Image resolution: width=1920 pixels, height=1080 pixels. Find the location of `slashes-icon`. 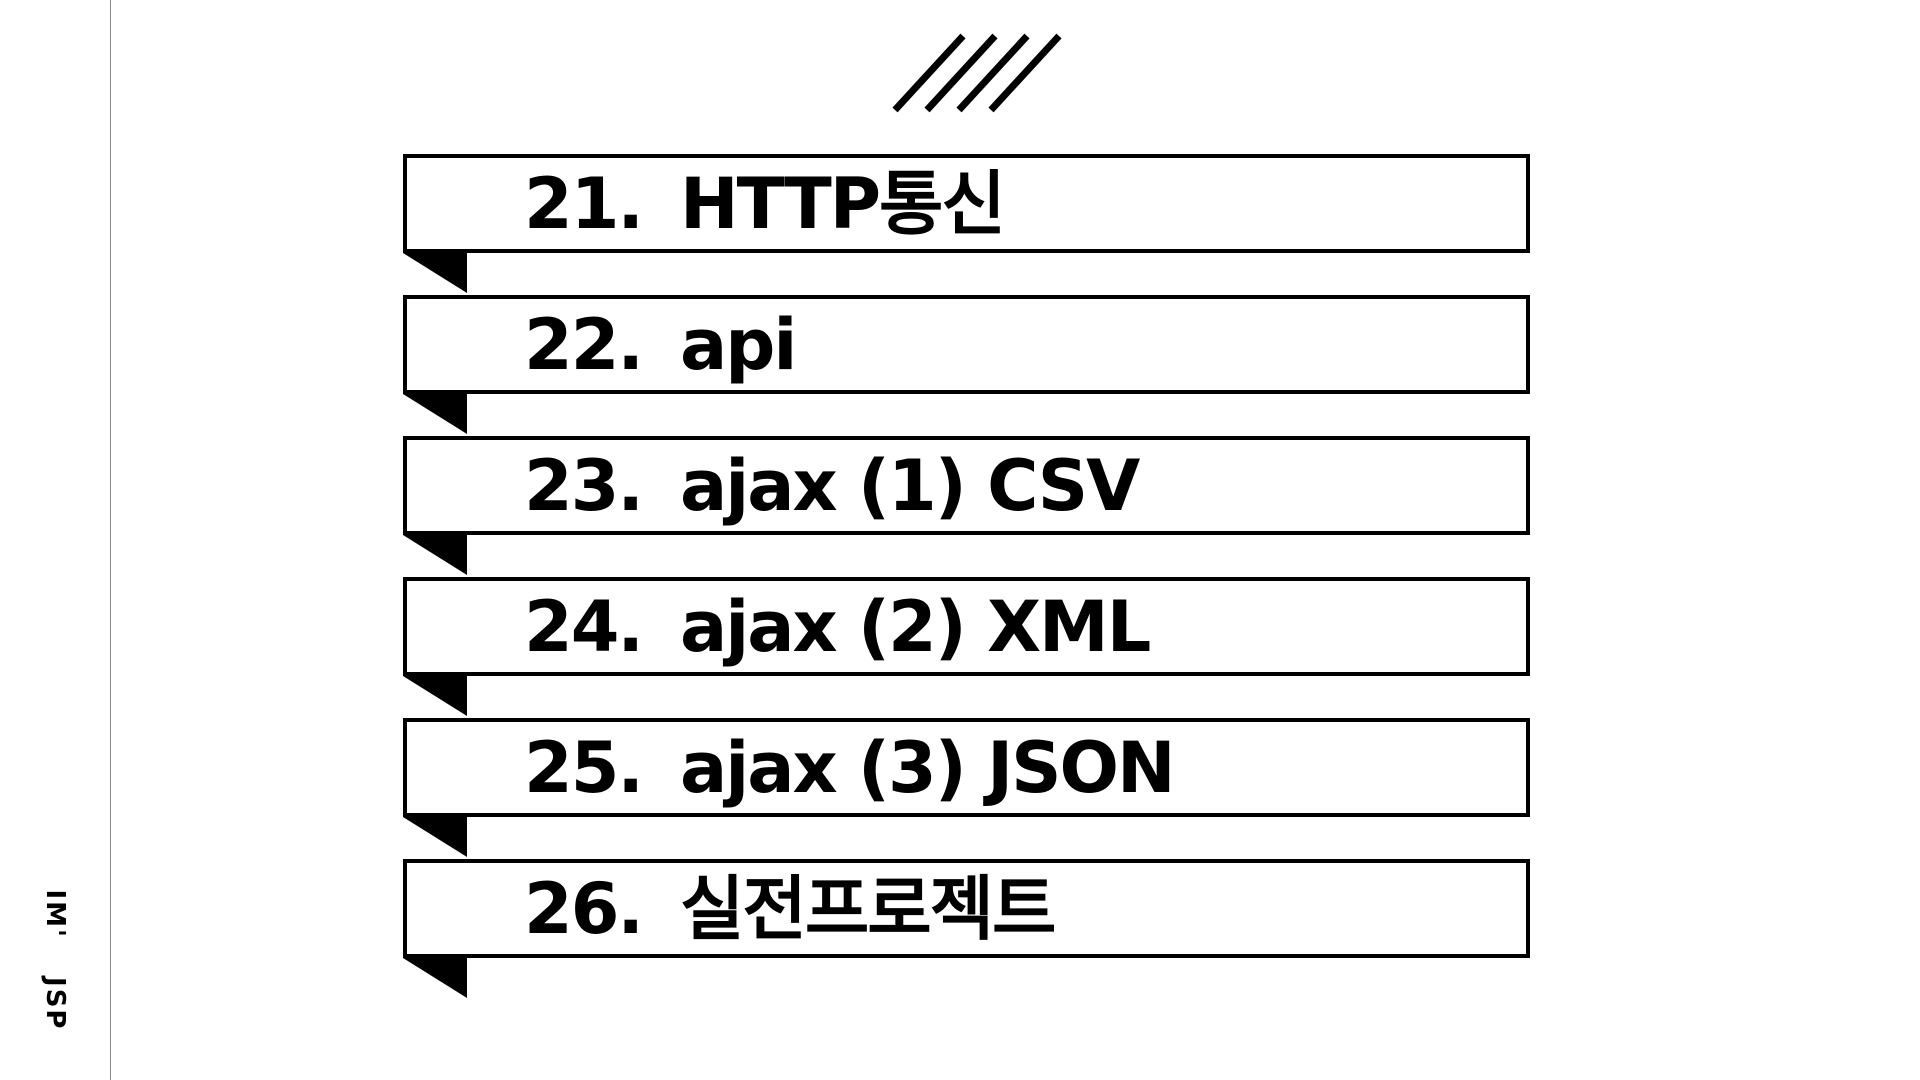

slashes-icon is located at coordinates (977, 73).